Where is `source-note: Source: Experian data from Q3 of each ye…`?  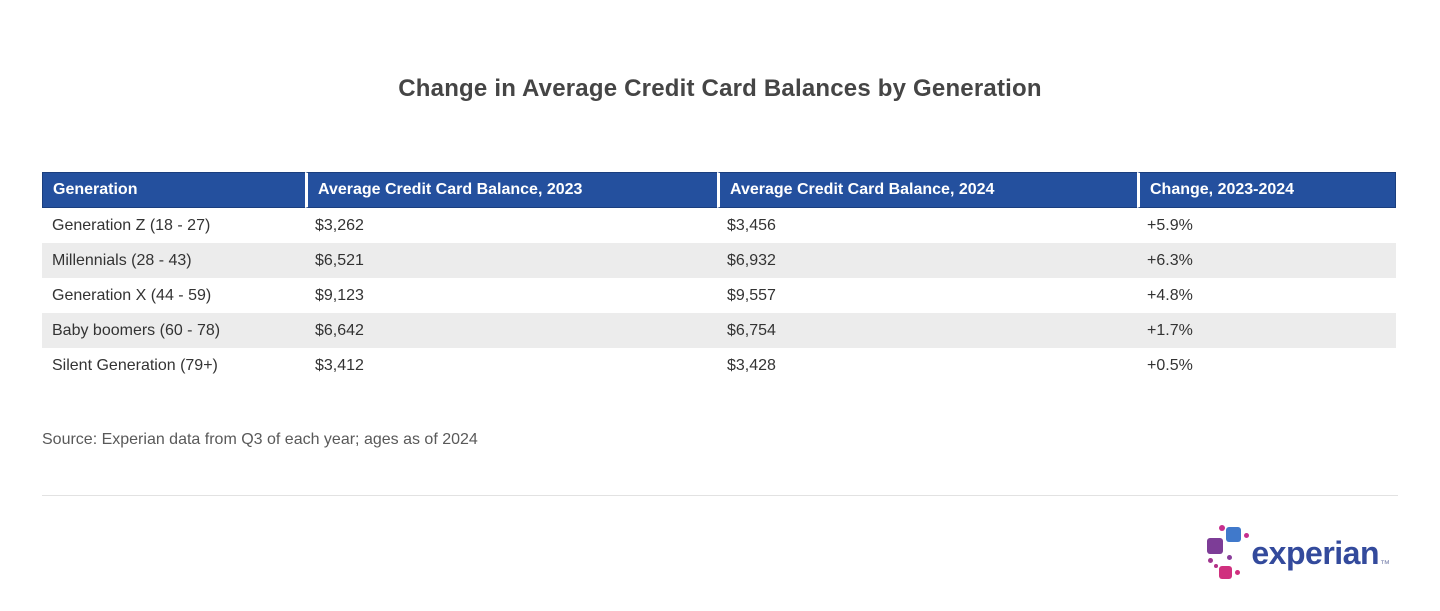
source-note: Source: Experian data from Q3 of each ye… is located at coordinates (260, 439).